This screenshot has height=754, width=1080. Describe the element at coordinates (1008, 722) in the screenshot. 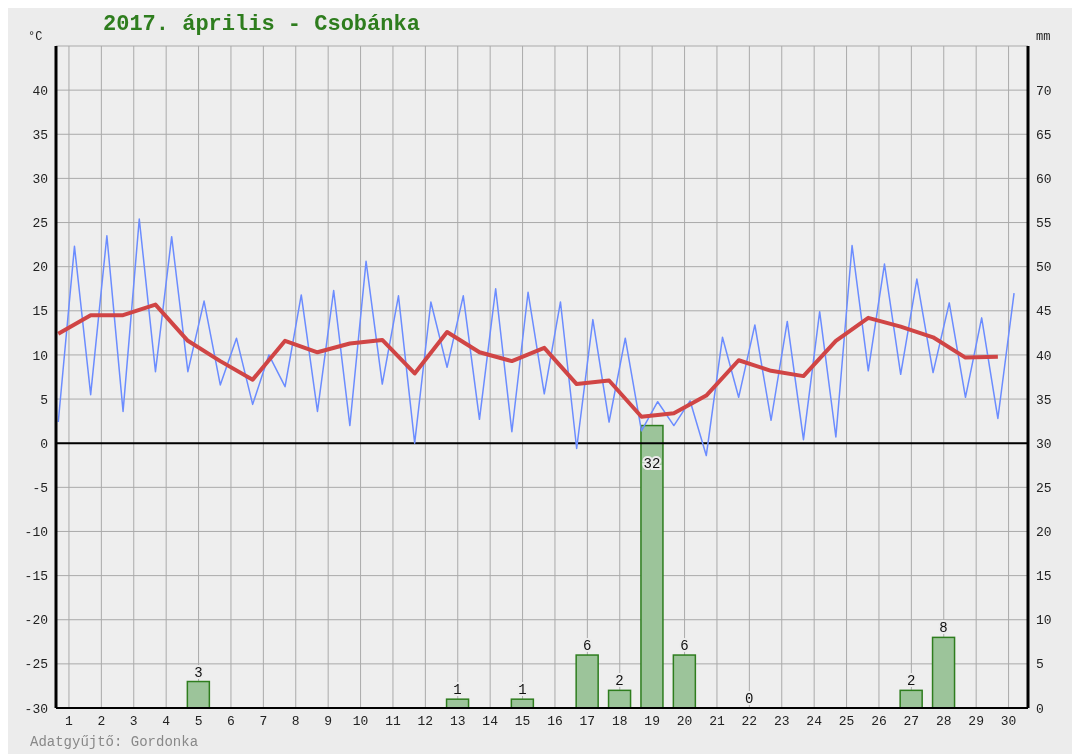

I see `x-tick-label: 30` at that location.